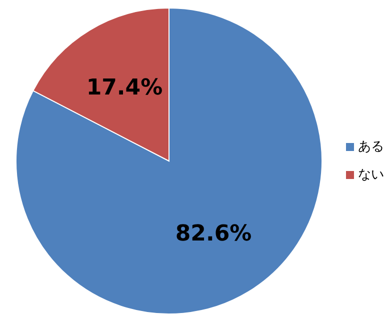  What do you see at coordinates (371, 147) in the screenshot?
I see `slice-label: ある` at bounding box center [371, 147].